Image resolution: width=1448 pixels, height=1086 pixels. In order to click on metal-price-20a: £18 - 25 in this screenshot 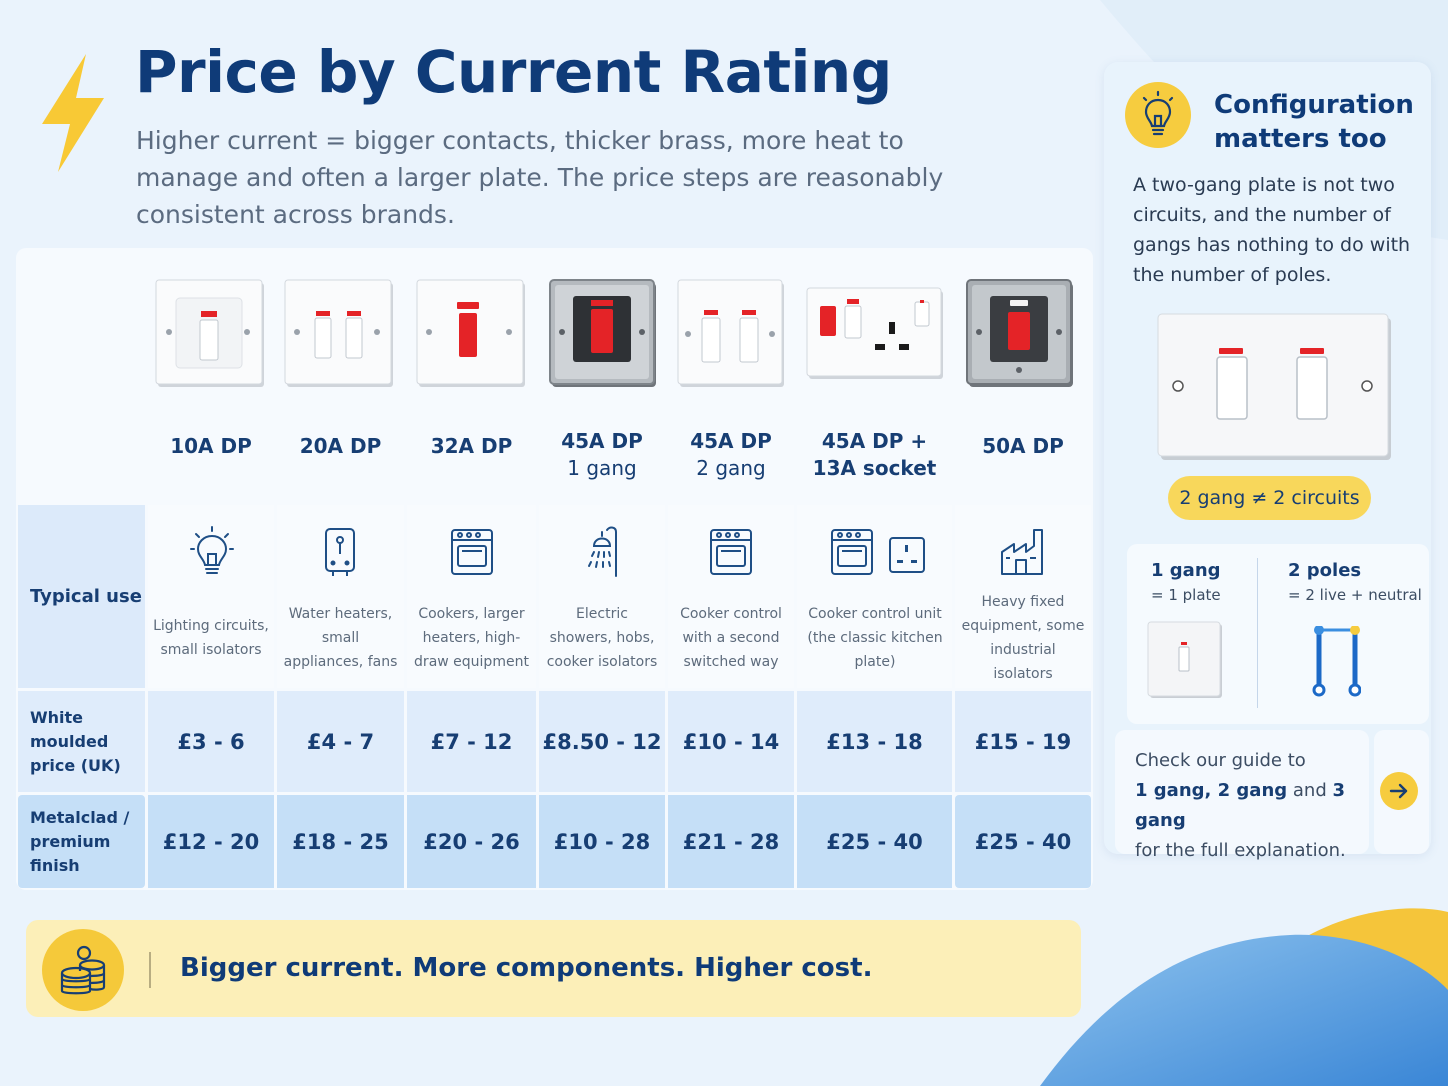, I will do `click(340, 841)`.